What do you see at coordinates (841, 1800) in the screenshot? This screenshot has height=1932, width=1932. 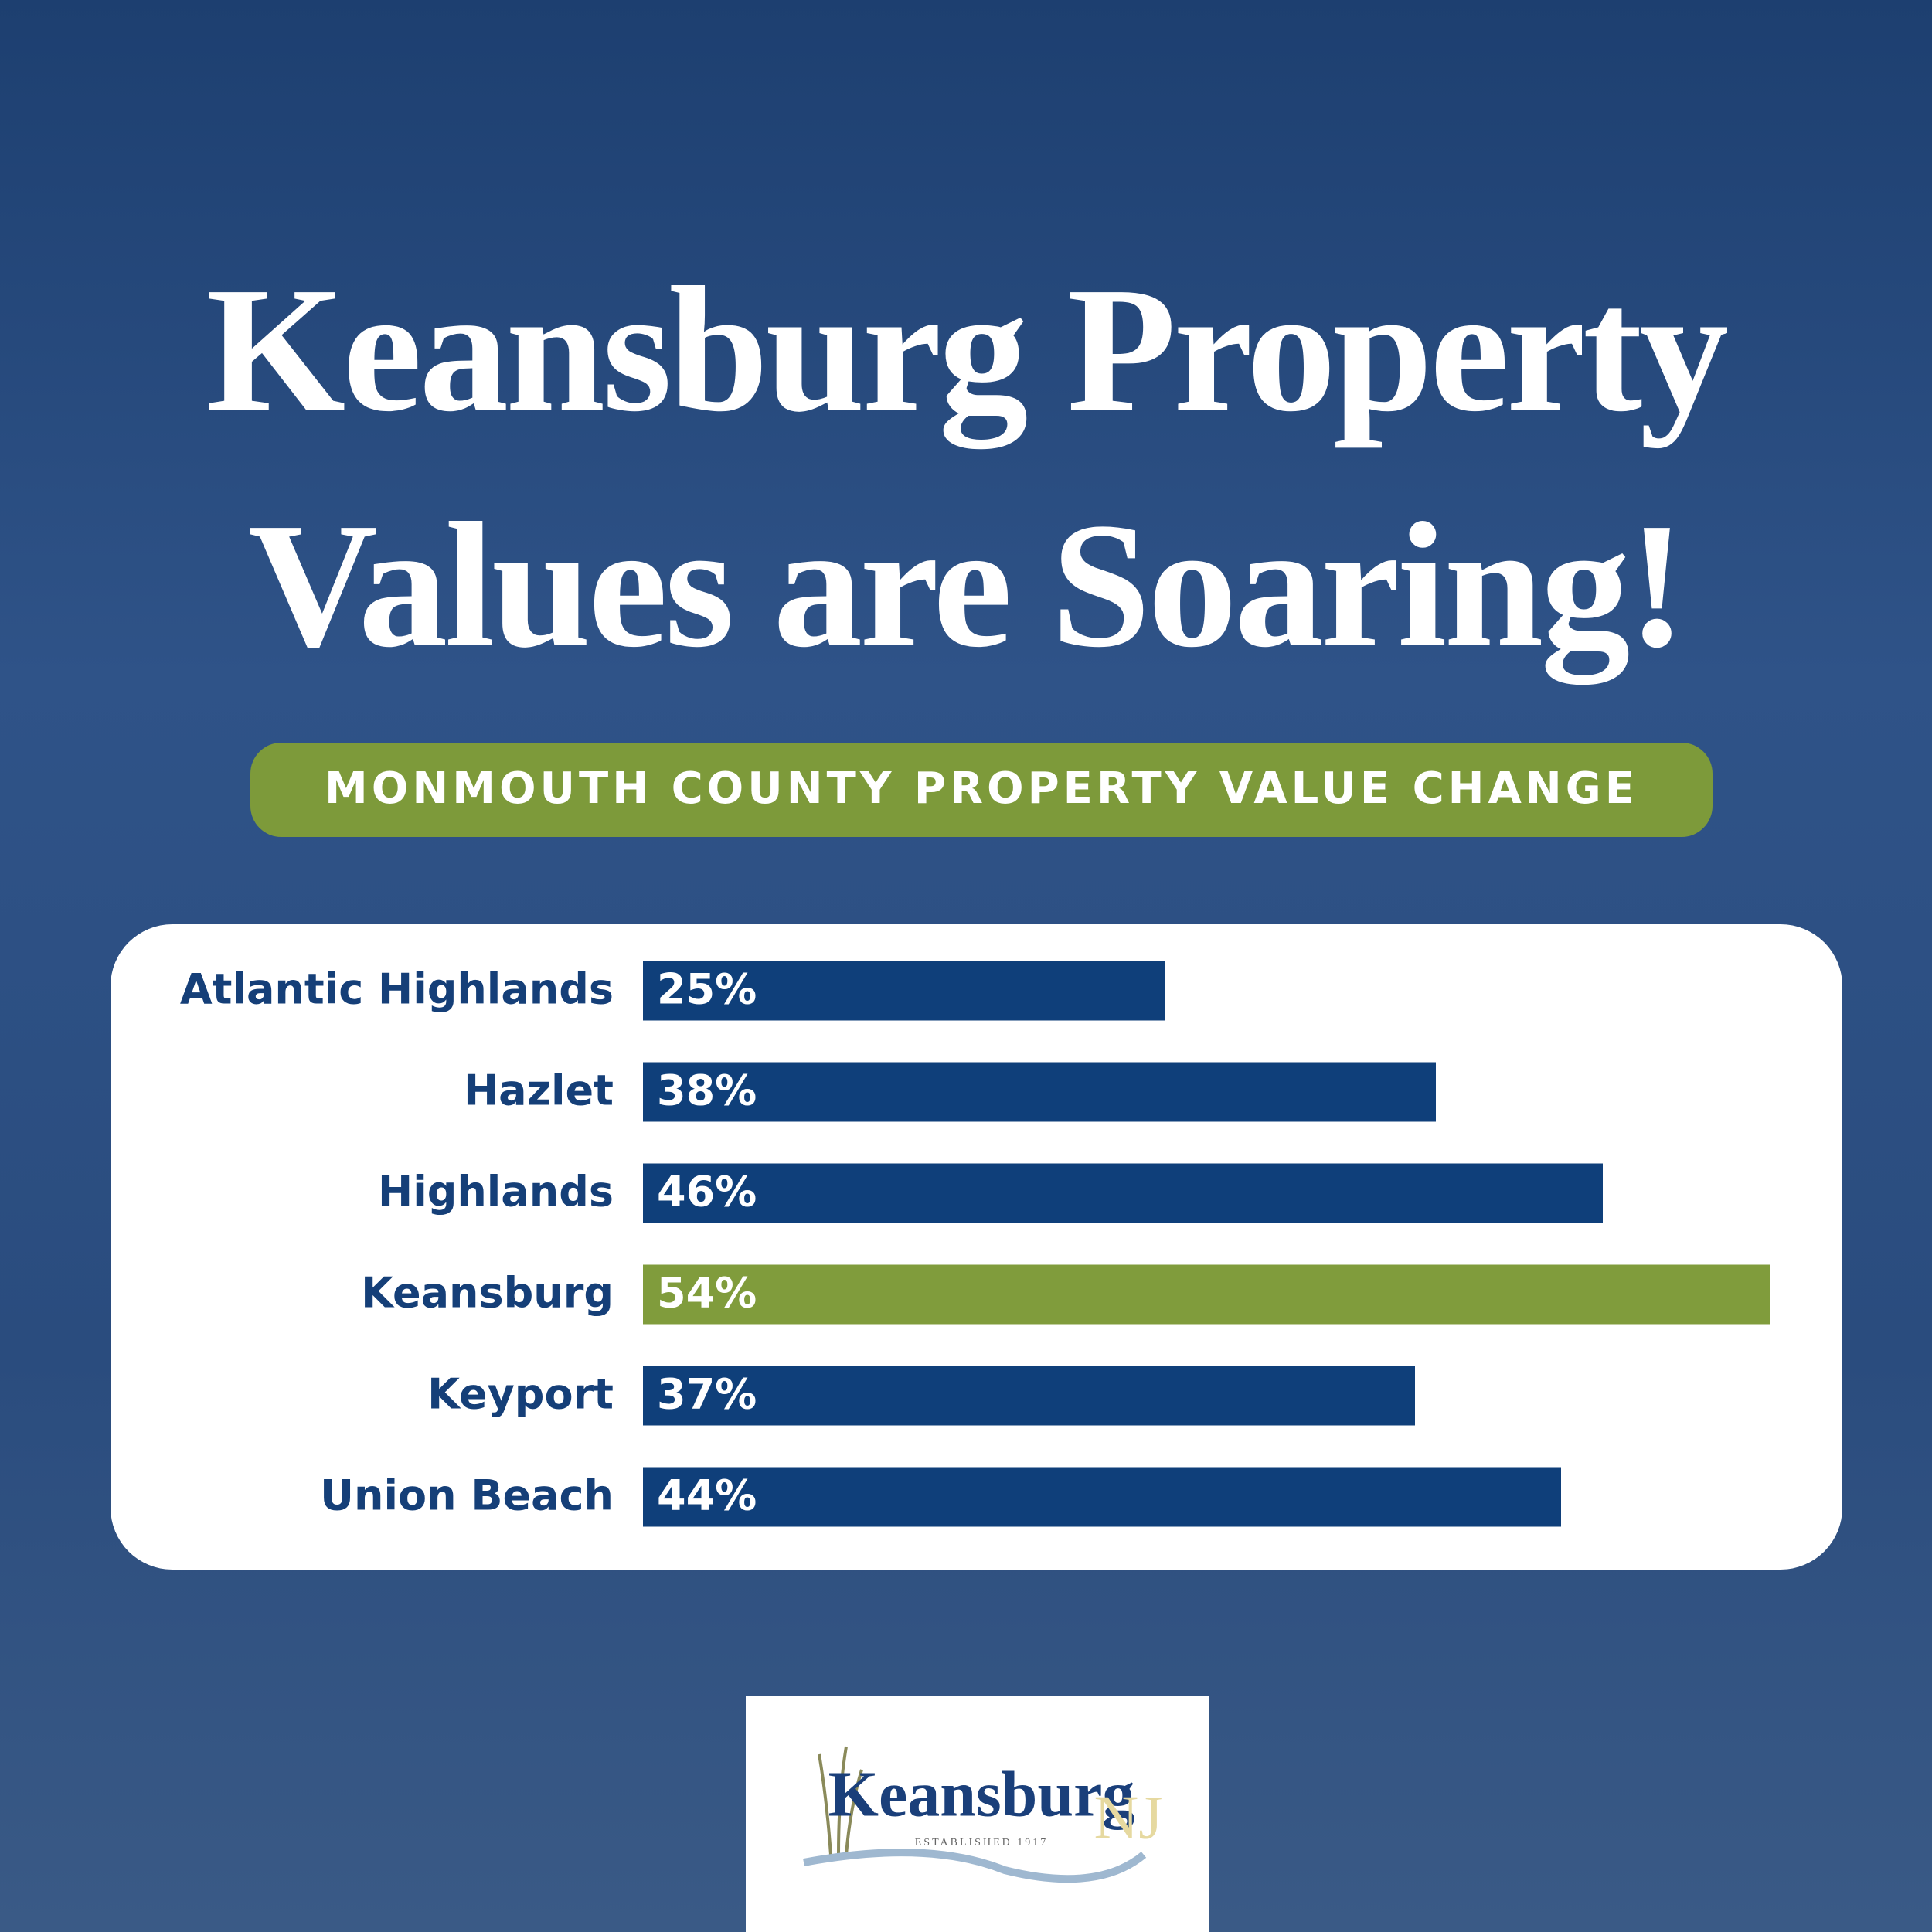 I see `logo-grass` at bounding box center [841, 1800].